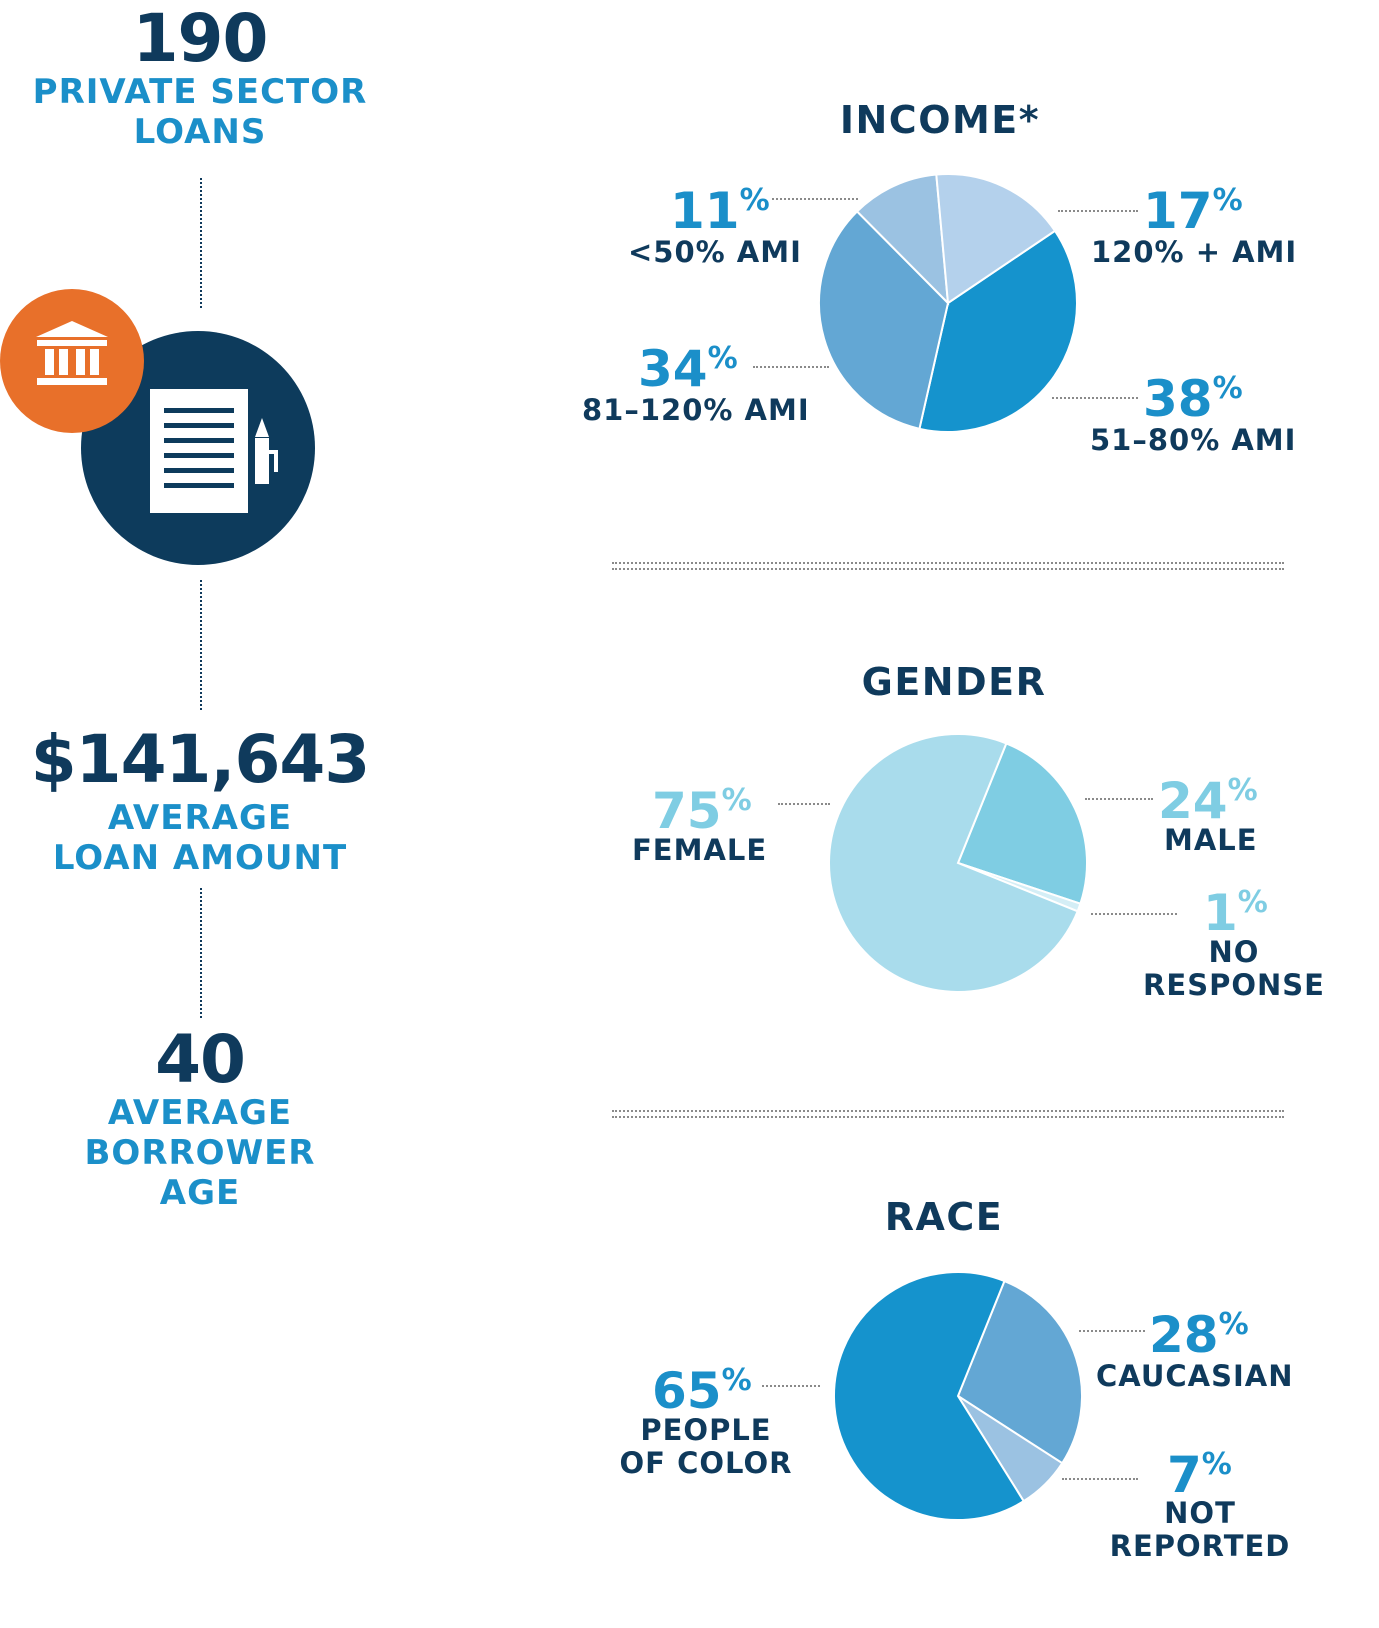 This screenshot has width=1379, height=1628. I want to click on gender-no-response-pct: 1%, so click(1235, 913).